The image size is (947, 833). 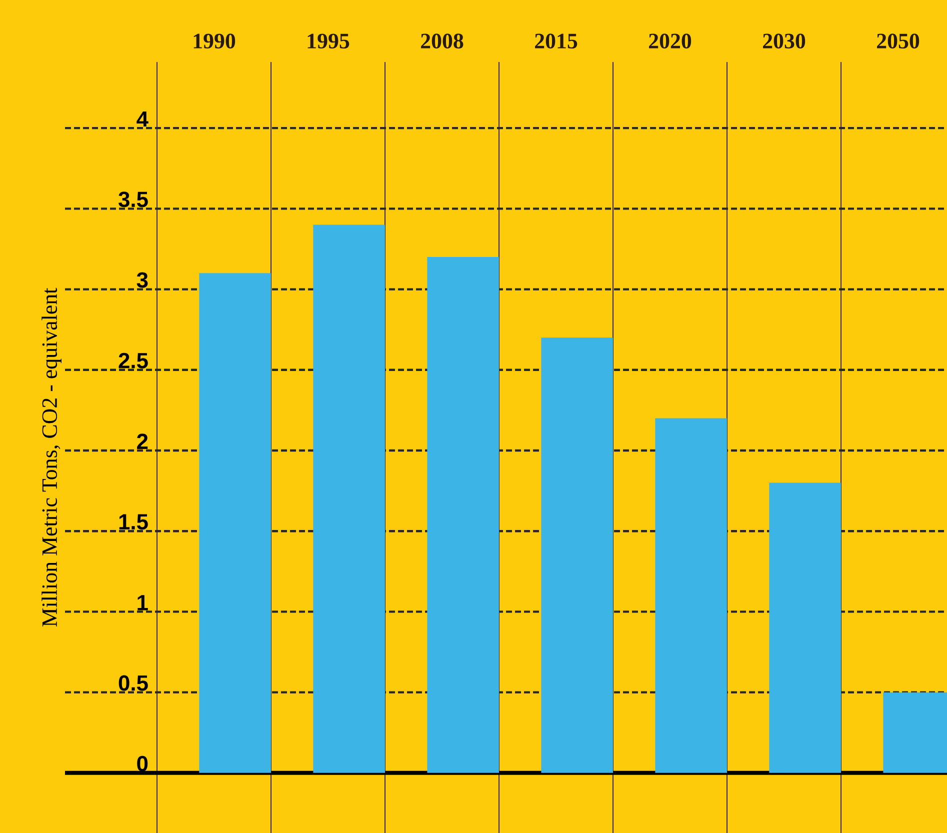 What do you see at coordinates (142, 280) in the screenshot?
I see `y-tick-label: 3` at bounding box center [142, 280].